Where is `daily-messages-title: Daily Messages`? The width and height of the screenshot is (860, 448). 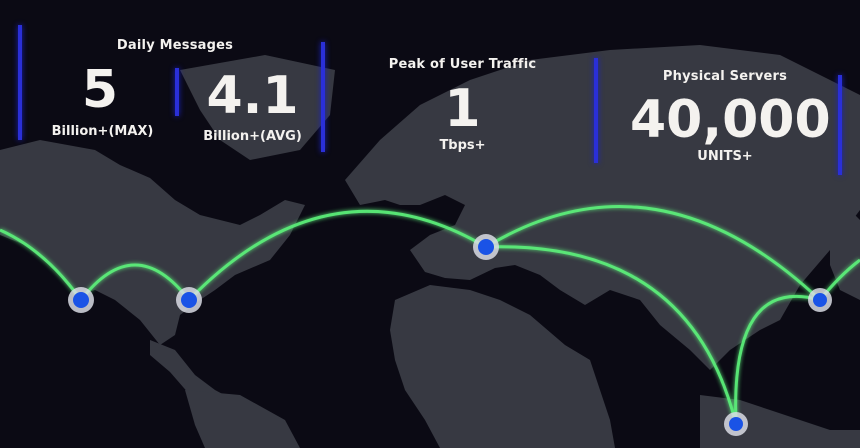 daily-messages-title: Daily Messages is located at coordinates (175, 45).